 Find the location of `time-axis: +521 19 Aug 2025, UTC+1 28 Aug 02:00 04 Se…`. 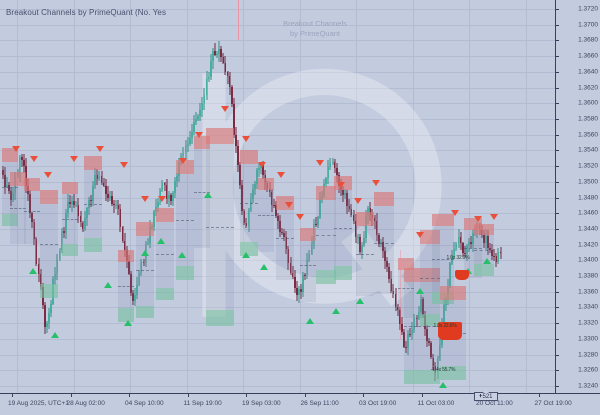

time-axis: +521 19 Aug 2025, UTC+1 28 Aug 02:00 04 Se… is located at coordinates (300, 402).